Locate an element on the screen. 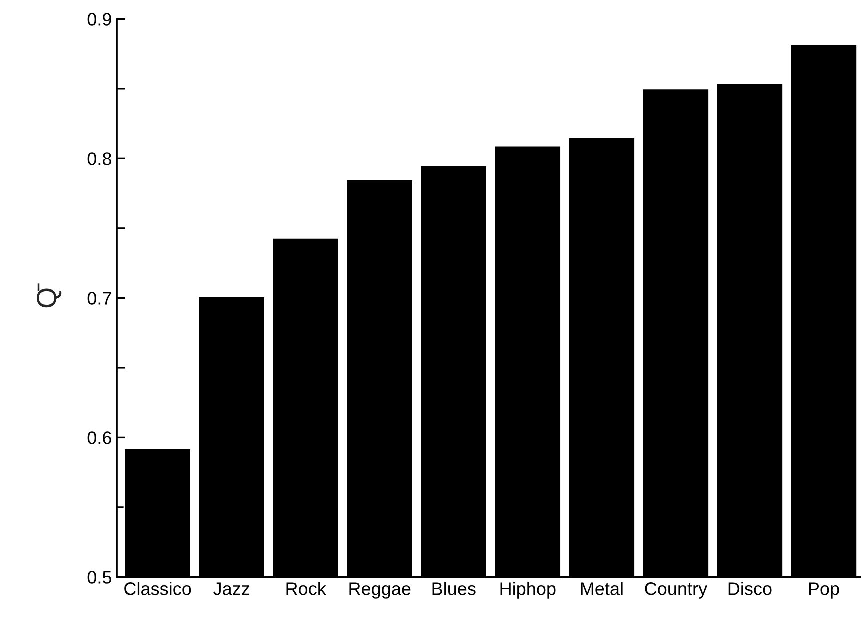 The height and width of the screenshot is (618, 861). y-tick-label: 0.8 is located at coordinates (100, 159).